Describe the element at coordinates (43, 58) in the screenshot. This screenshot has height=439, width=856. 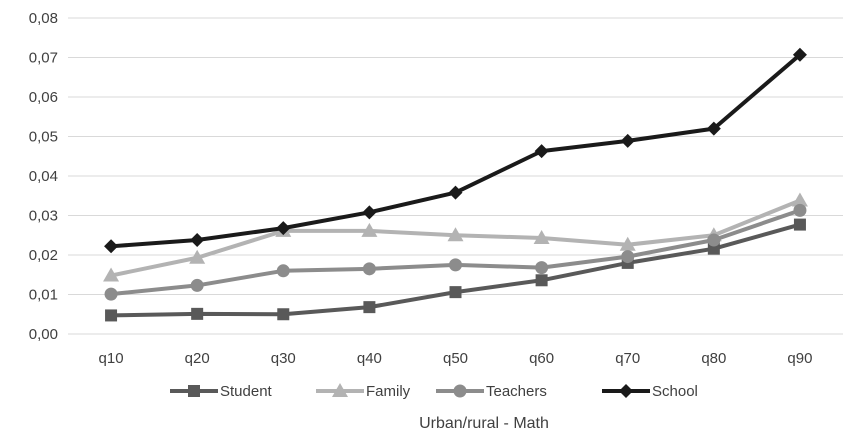
I see `y-tick-label: 0,07` at that location.